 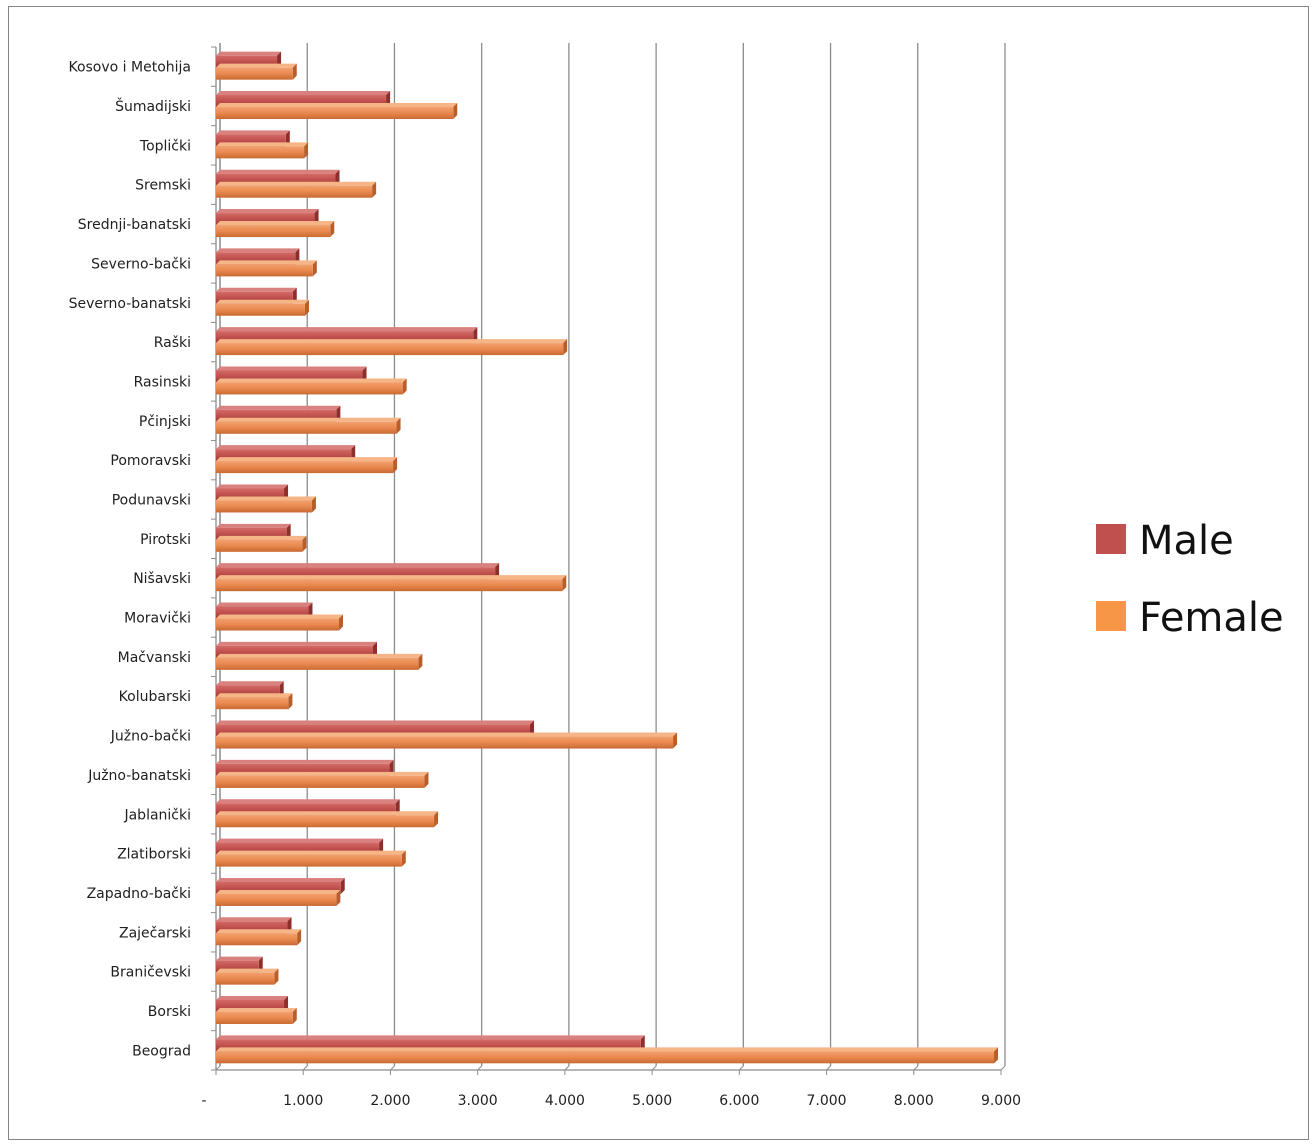 What do you see at coordinates (827, 1101) in the screenshot?
I see `x-tick-label: 7.000` at bounding box center [827, 1101].